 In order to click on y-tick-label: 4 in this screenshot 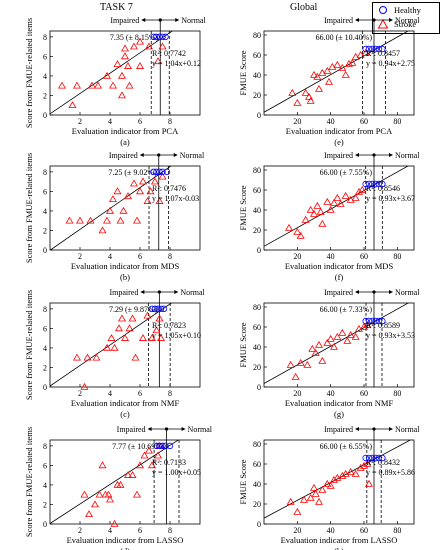, I will do `click(45, 76)`.